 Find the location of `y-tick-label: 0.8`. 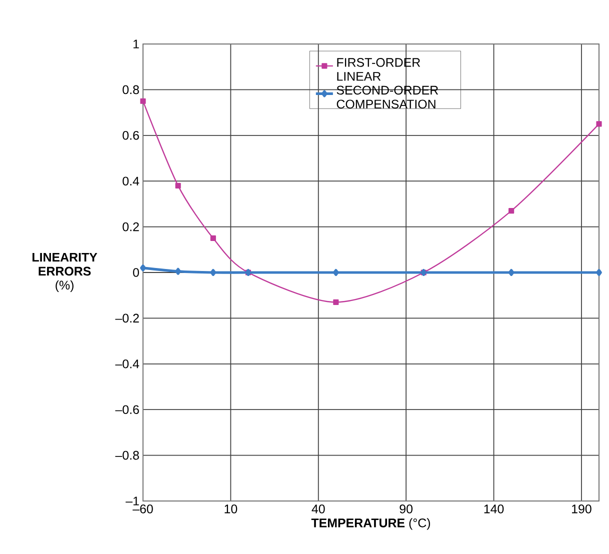

y-tick-label: 0.8 is located at coordinates (130, 89).